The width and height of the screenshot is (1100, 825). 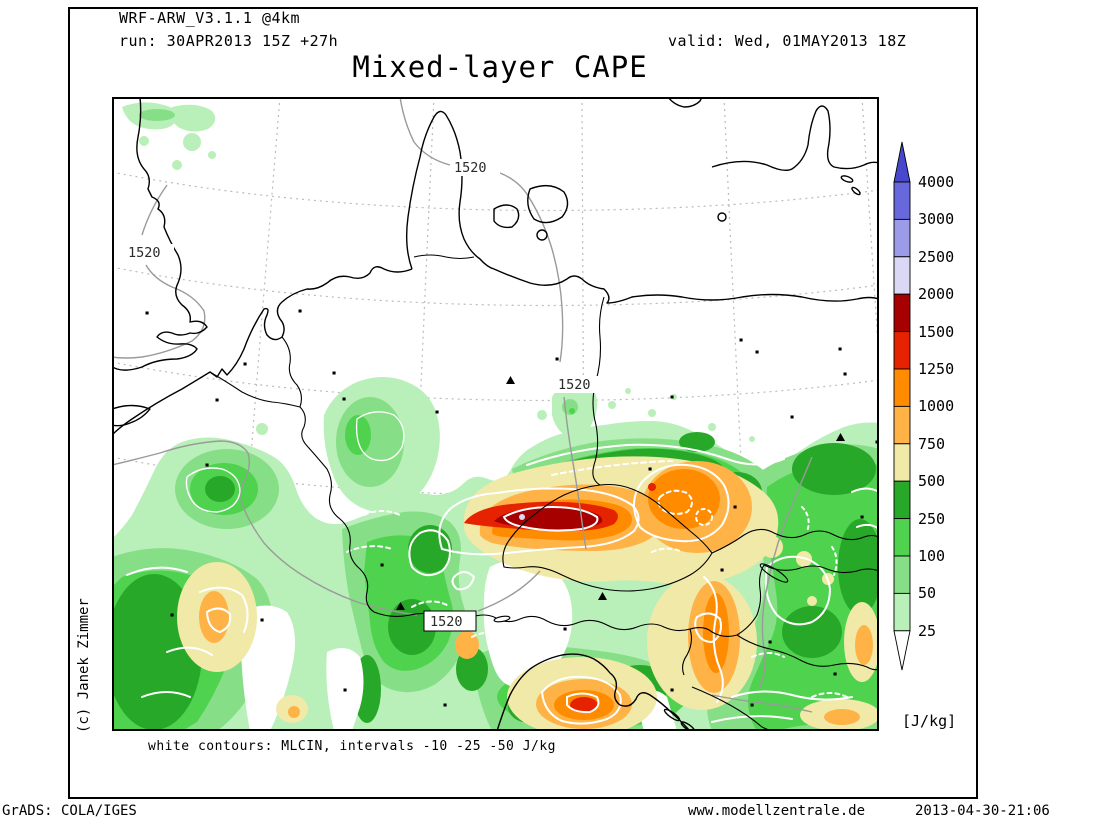 I want to click on legend-level-25: 25, so click(x=927, y=631).